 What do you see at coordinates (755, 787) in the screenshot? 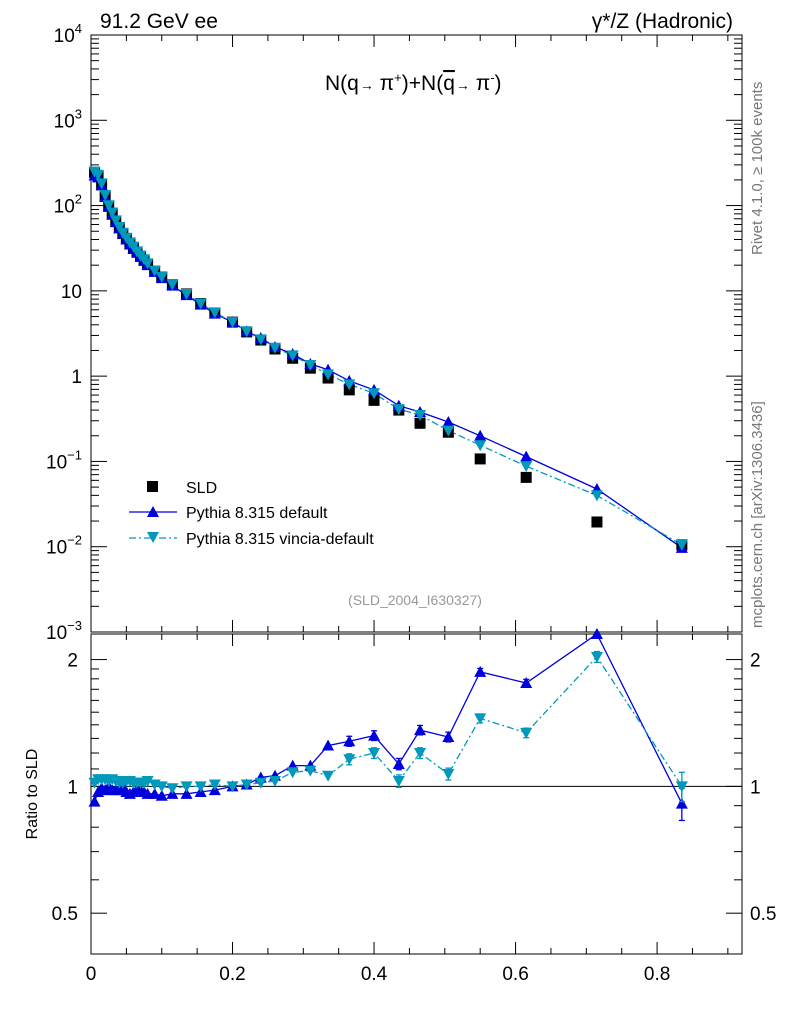
I see `ratio-tick-label-right: 1` at bounding box center [755, 787].